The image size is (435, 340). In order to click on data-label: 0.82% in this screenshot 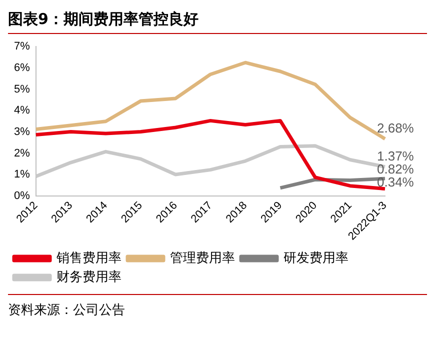, I will do `click(395, 168)`.